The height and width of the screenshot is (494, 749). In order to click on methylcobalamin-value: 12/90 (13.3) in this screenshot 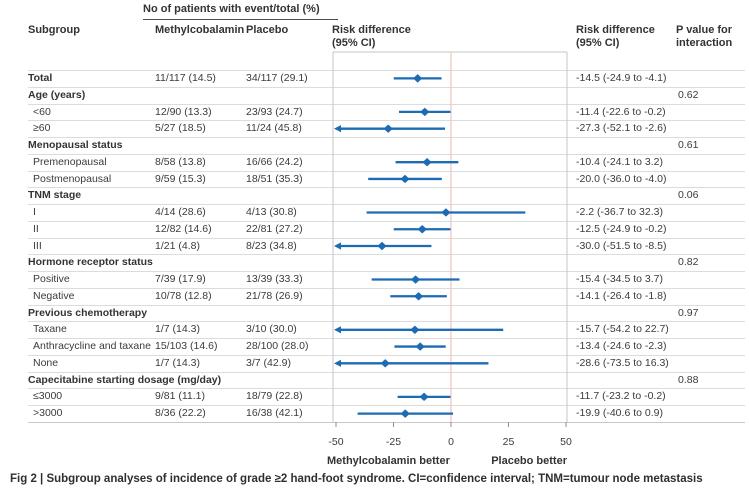, I will do `click(183, 111)`.